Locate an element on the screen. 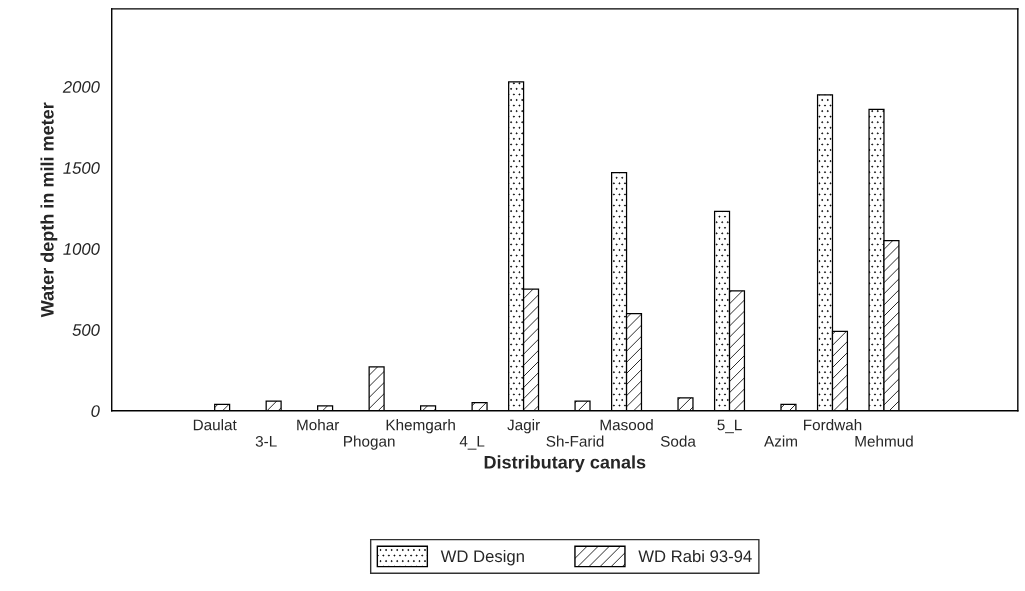  x-tick-label: 4_L is located at coordinates (472, 443).